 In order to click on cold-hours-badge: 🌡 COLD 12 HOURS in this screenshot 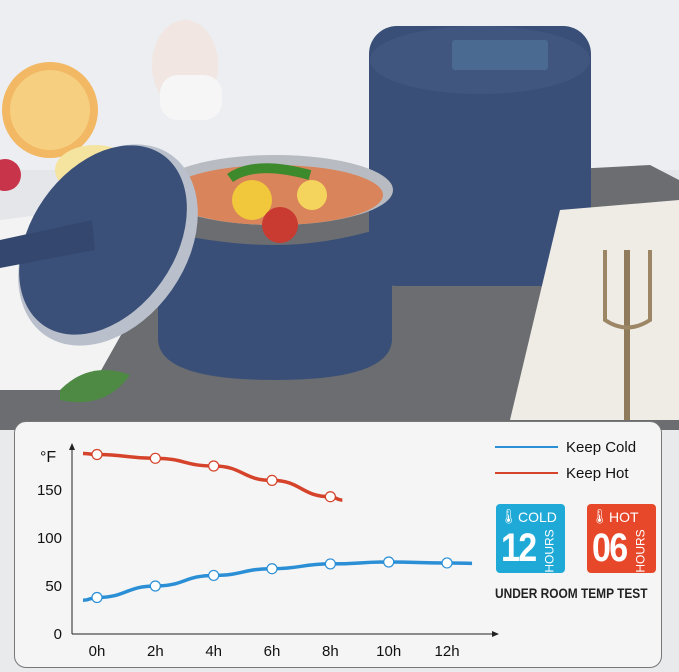, I will do `click(530, 538)`.